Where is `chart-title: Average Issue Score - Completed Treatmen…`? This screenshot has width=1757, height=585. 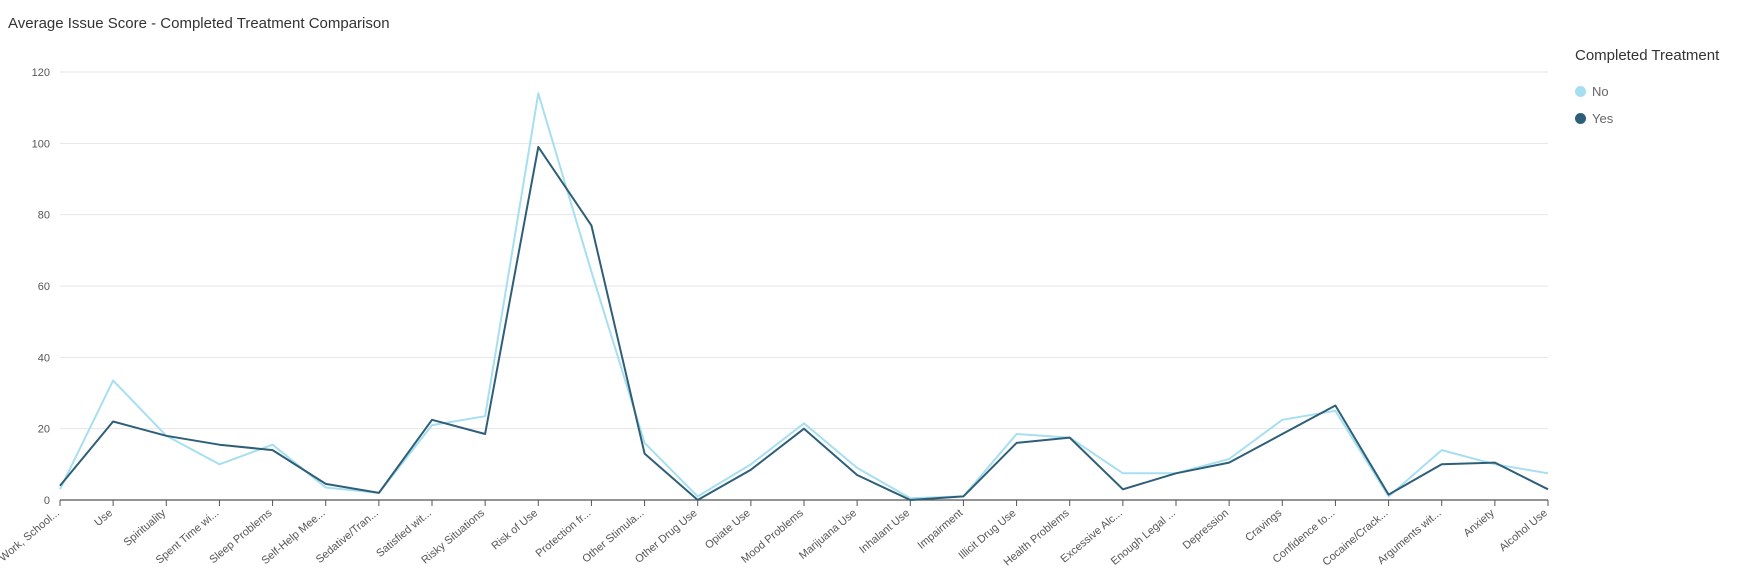 chart-title: Average Issue Score - Completed Treatmen… is located at coordinates (199, 23).